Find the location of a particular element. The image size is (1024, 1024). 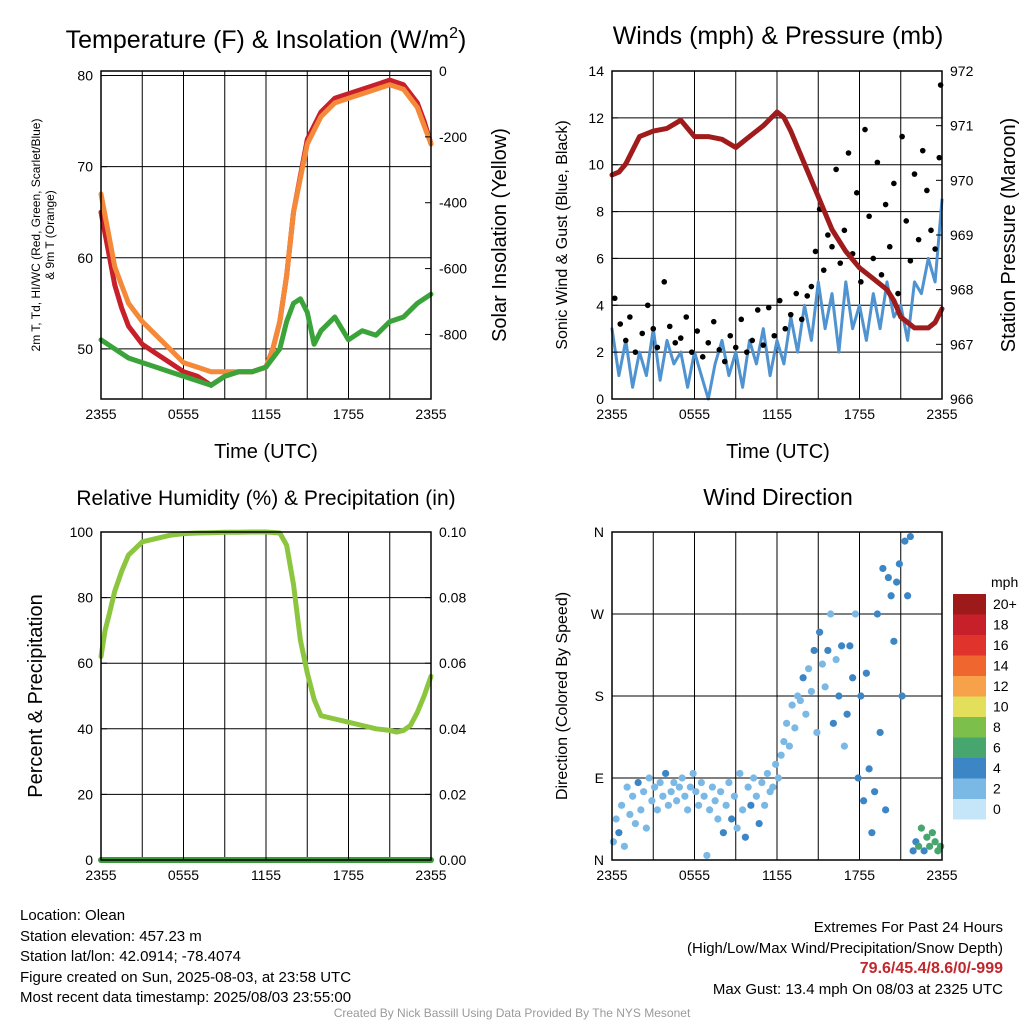

right-tick-label: 0.10 is located at coordinates (452, 532).